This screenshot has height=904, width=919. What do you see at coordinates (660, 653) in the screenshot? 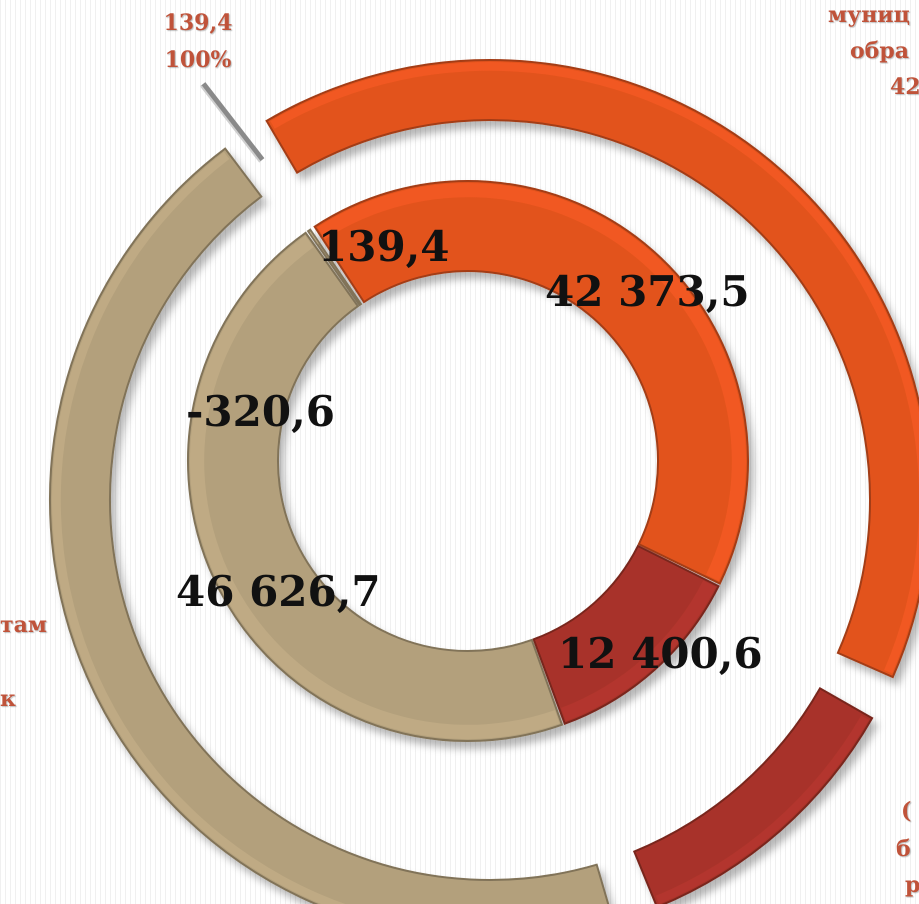
I see `label-darkred-value: 12 400,6` at bounding box center [660, 653].